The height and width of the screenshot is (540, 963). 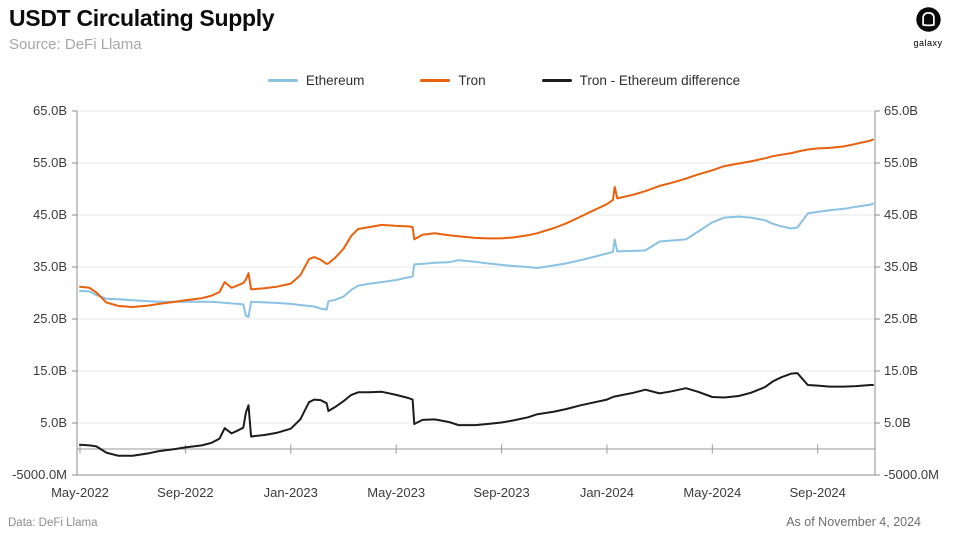 What do you see at coordinates (928, 19) in the screenshot?
I see `galaxy-helmet-icon` at bounding box center [928, 19].